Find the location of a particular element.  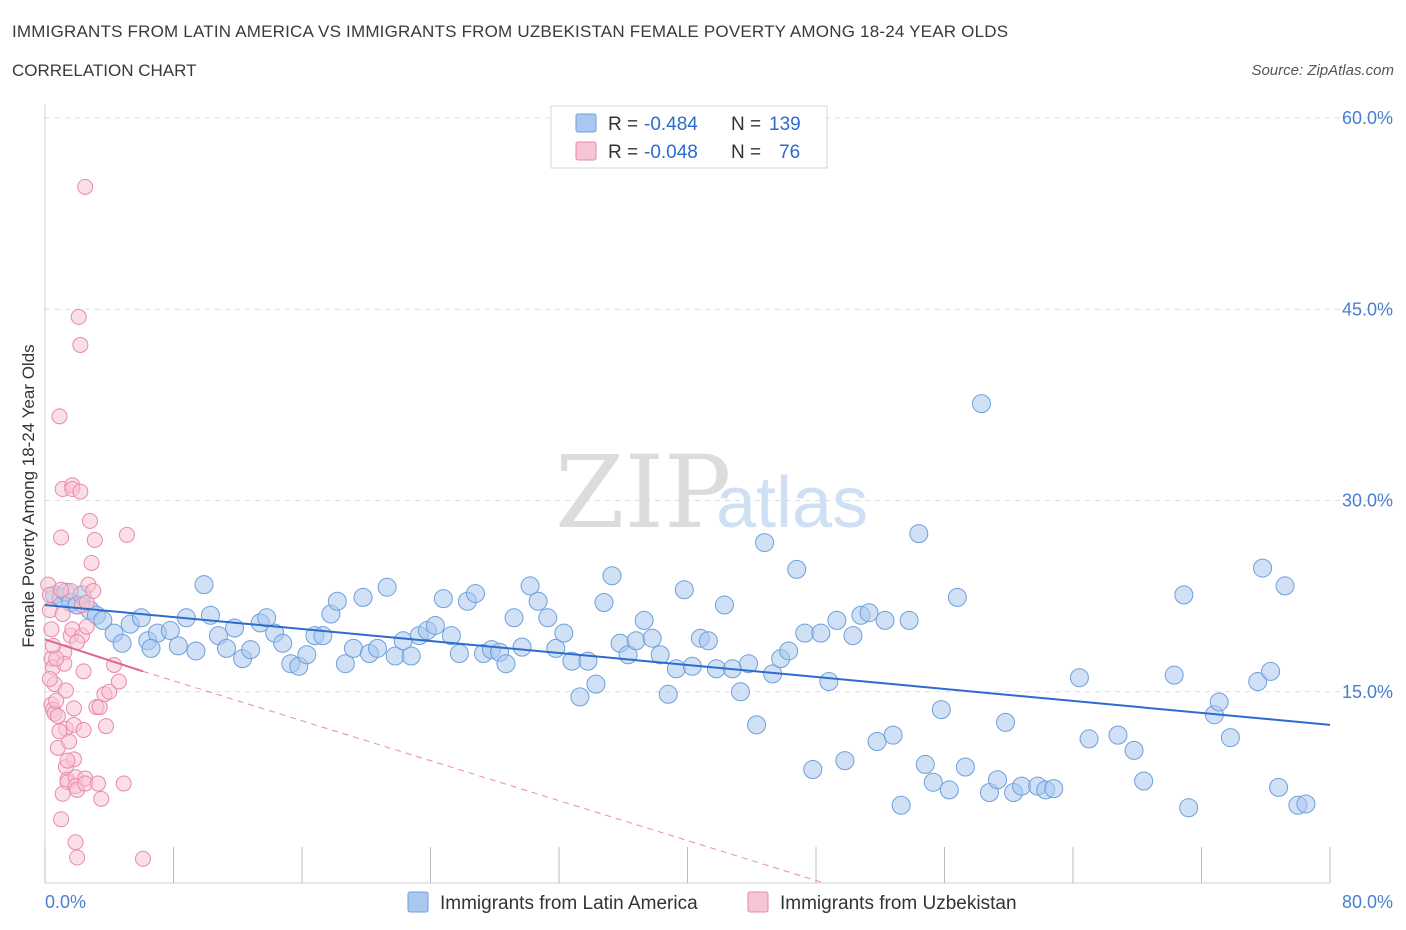

stats-legend: R = -0.484 N = 139 R = -0.048 N = 76 is located at coordinates (689, 137).